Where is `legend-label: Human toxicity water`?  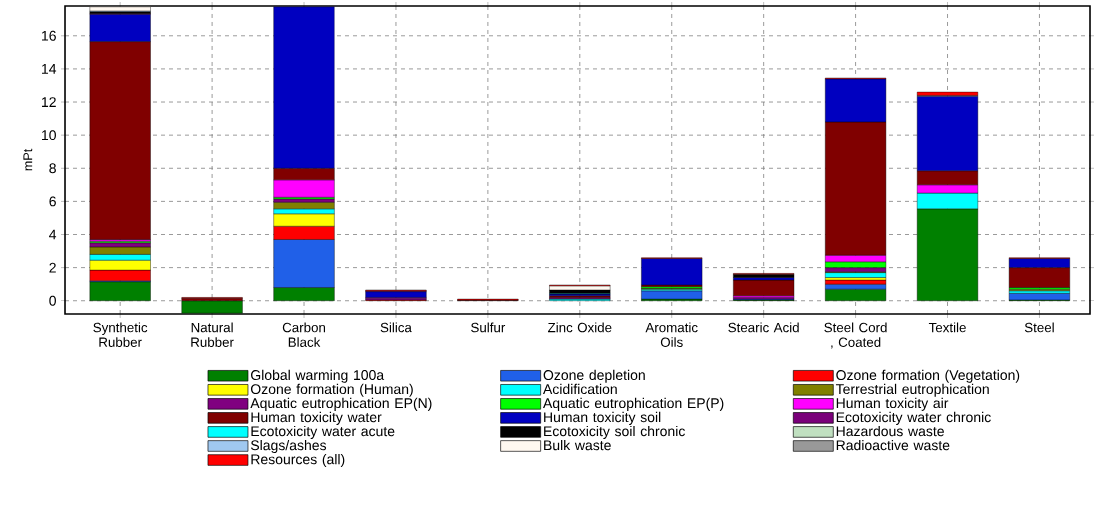
legend-label: Human toxicity water is located at coordinates (316, 418).